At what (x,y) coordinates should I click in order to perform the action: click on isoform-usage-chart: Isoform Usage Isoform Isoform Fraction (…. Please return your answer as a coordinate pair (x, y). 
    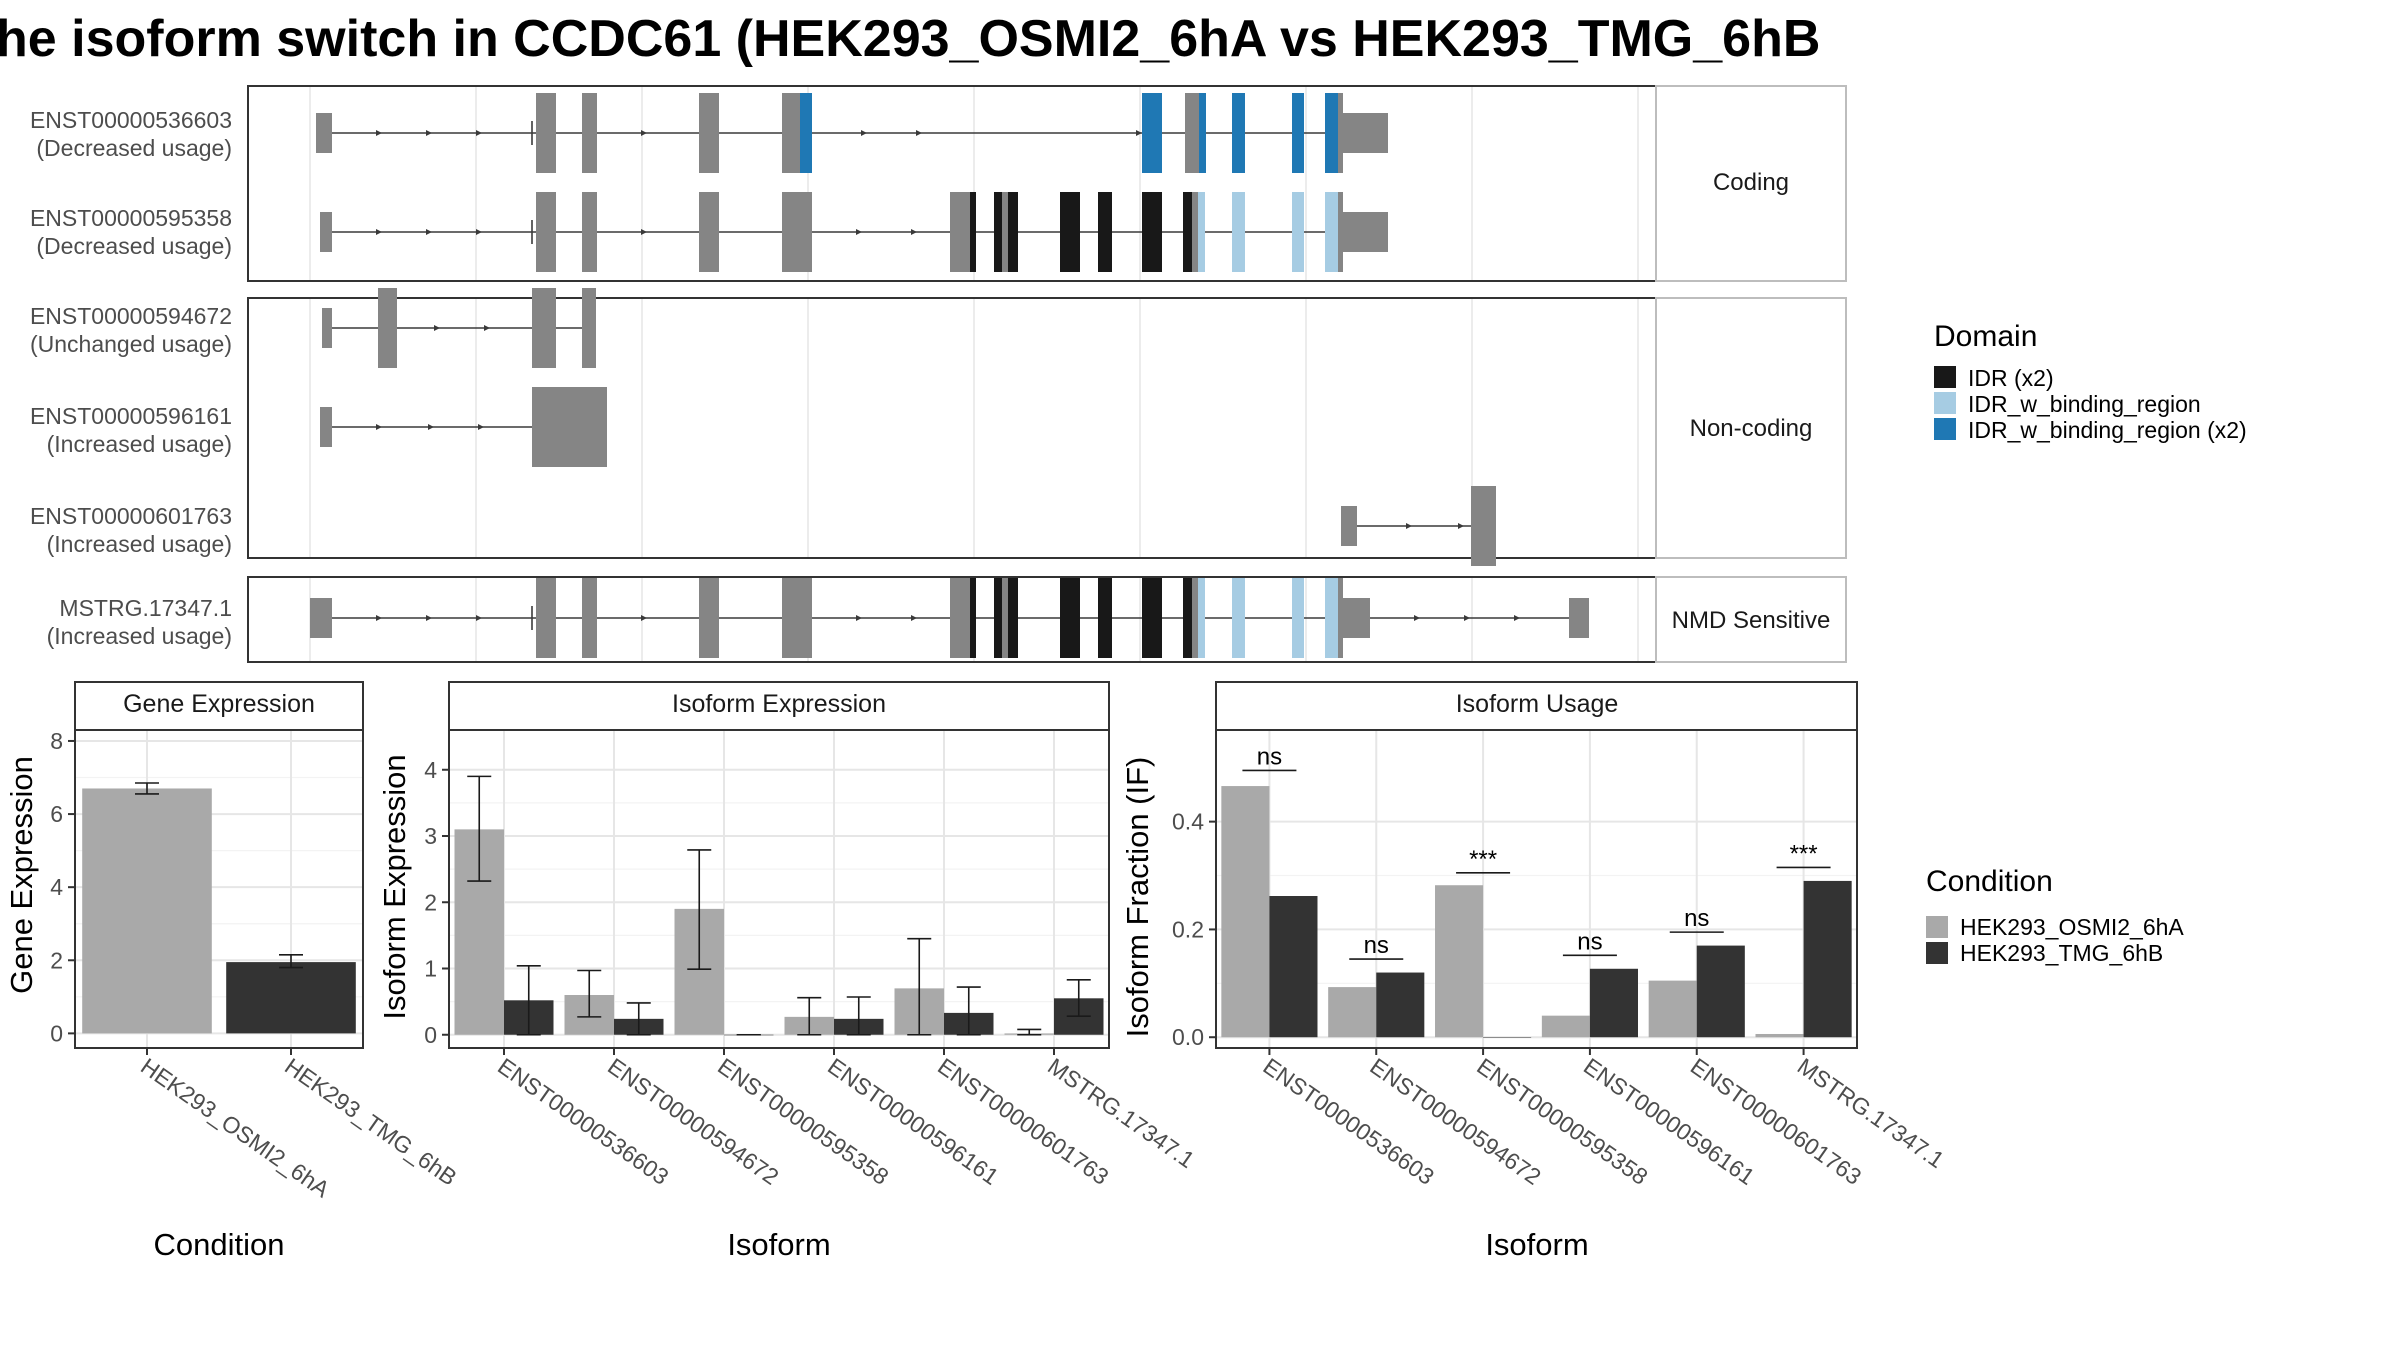
    Looking at the image, I should click on (1534, 971).